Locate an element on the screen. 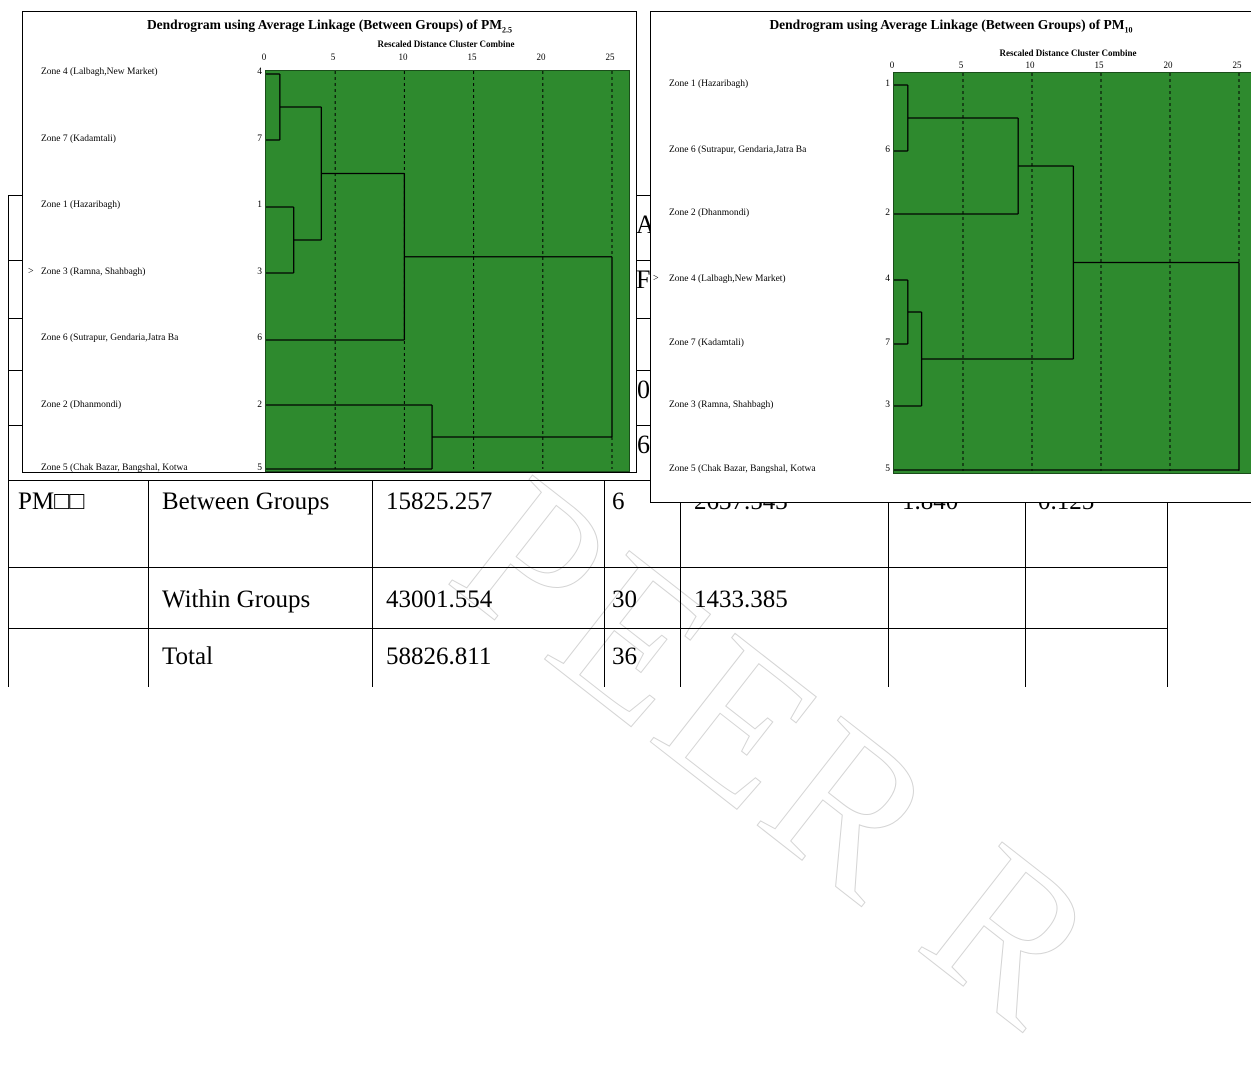 Image resolution: width=1251 pixels, height=1077 pixels. table-fragment: F is located at coordinates (643, 279).